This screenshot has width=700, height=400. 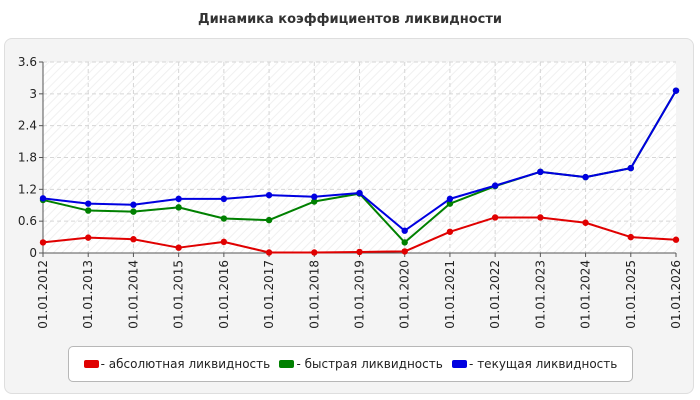 What do you see at coordinates (133, 294) in the screenshot?
I see `x-tick-label: 01.01.2014` at bounding box center [133, 294].